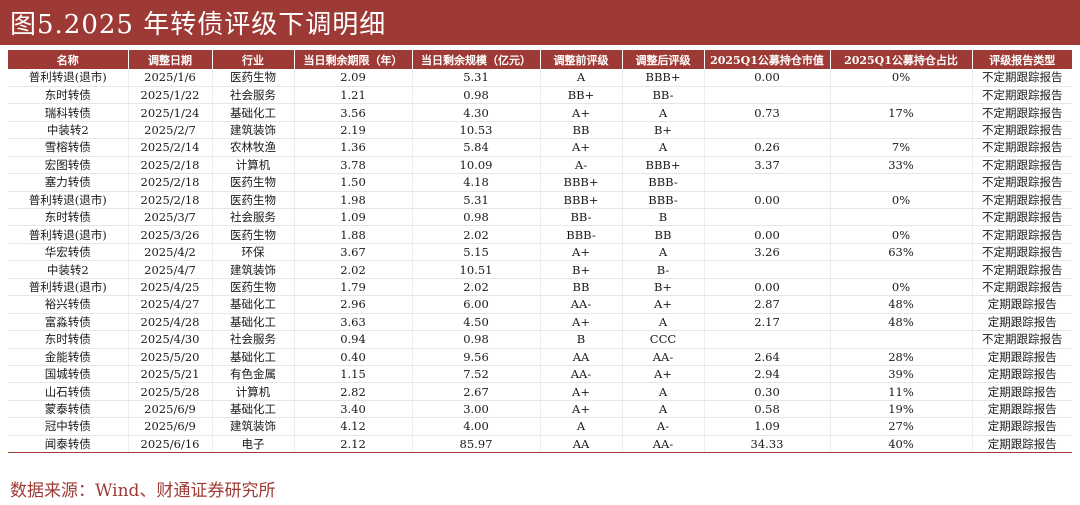 Image resolution: width=1080 pixels, height=505 pixels. Describe the element at coordinates (352, 95) in the screenshot. I see `table-cell: 1.21` at that location.